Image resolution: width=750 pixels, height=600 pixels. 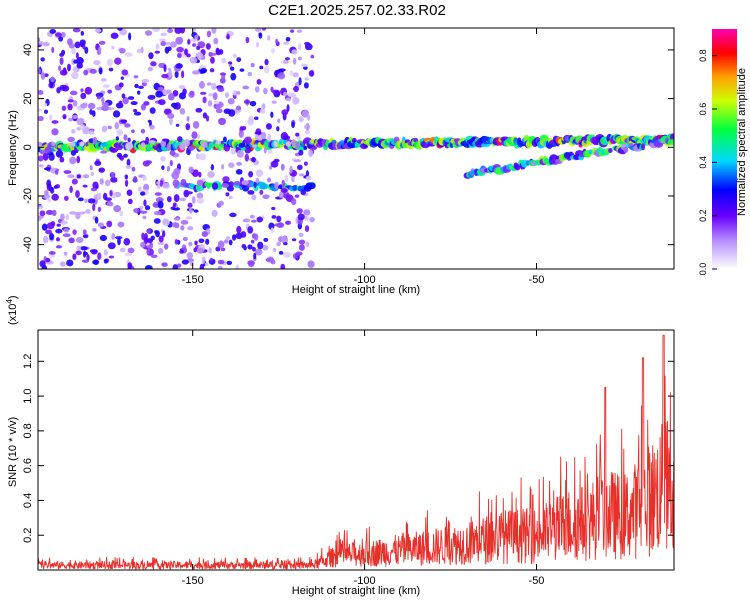 What do you see at coordinates (28, 361) in the screenshot?
I see `snr-ytick-label: 1.2` at bounding box center [28, 361].